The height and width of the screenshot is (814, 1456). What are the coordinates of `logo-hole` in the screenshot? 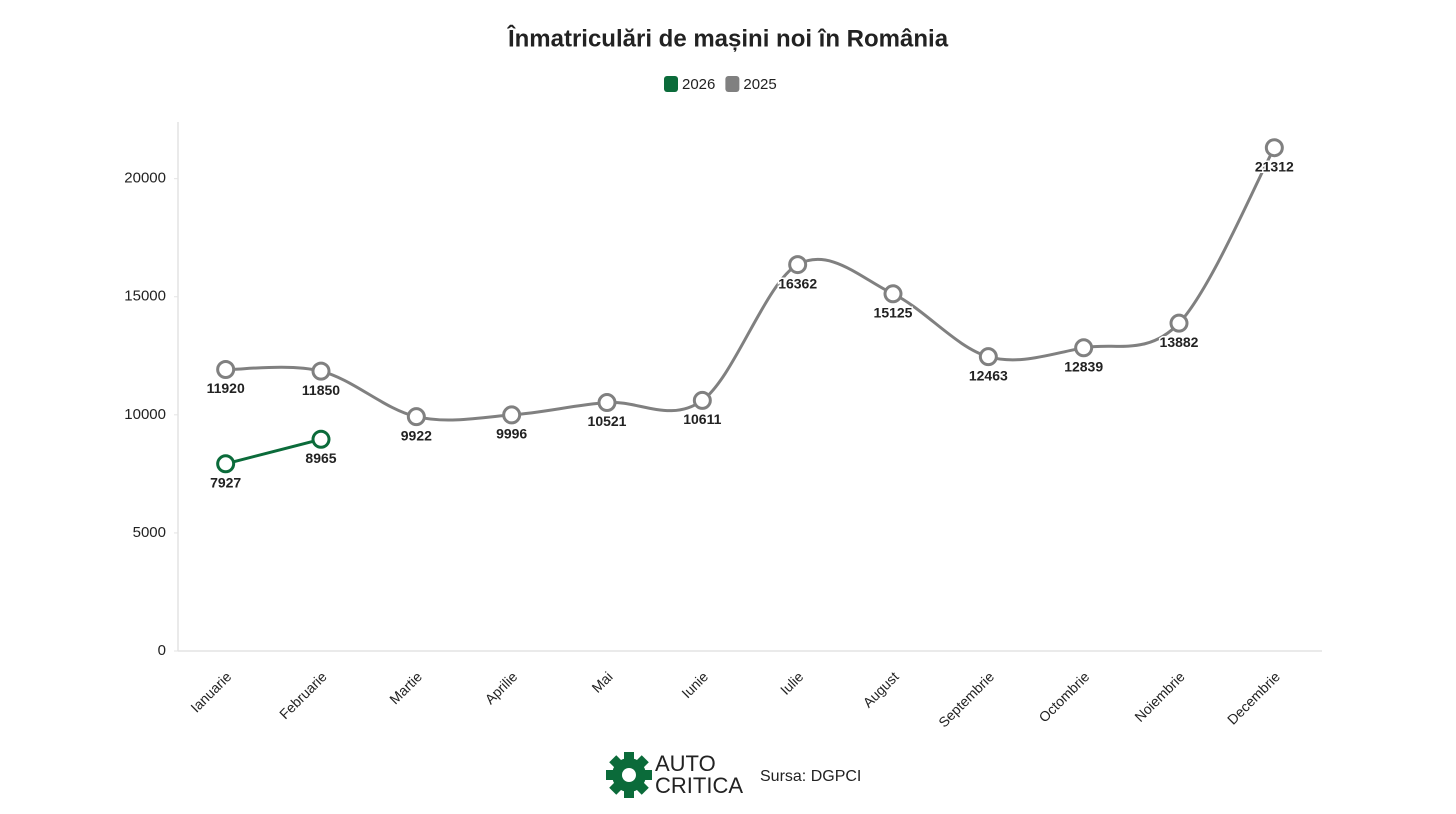 It's located at (629, 775).